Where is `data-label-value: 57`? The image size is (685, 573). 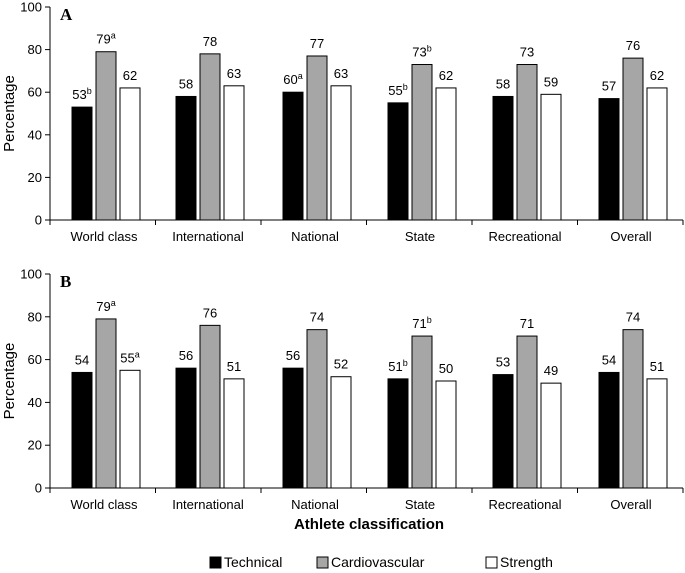 data-label-value: 57 is located at coordinates (609, 86).